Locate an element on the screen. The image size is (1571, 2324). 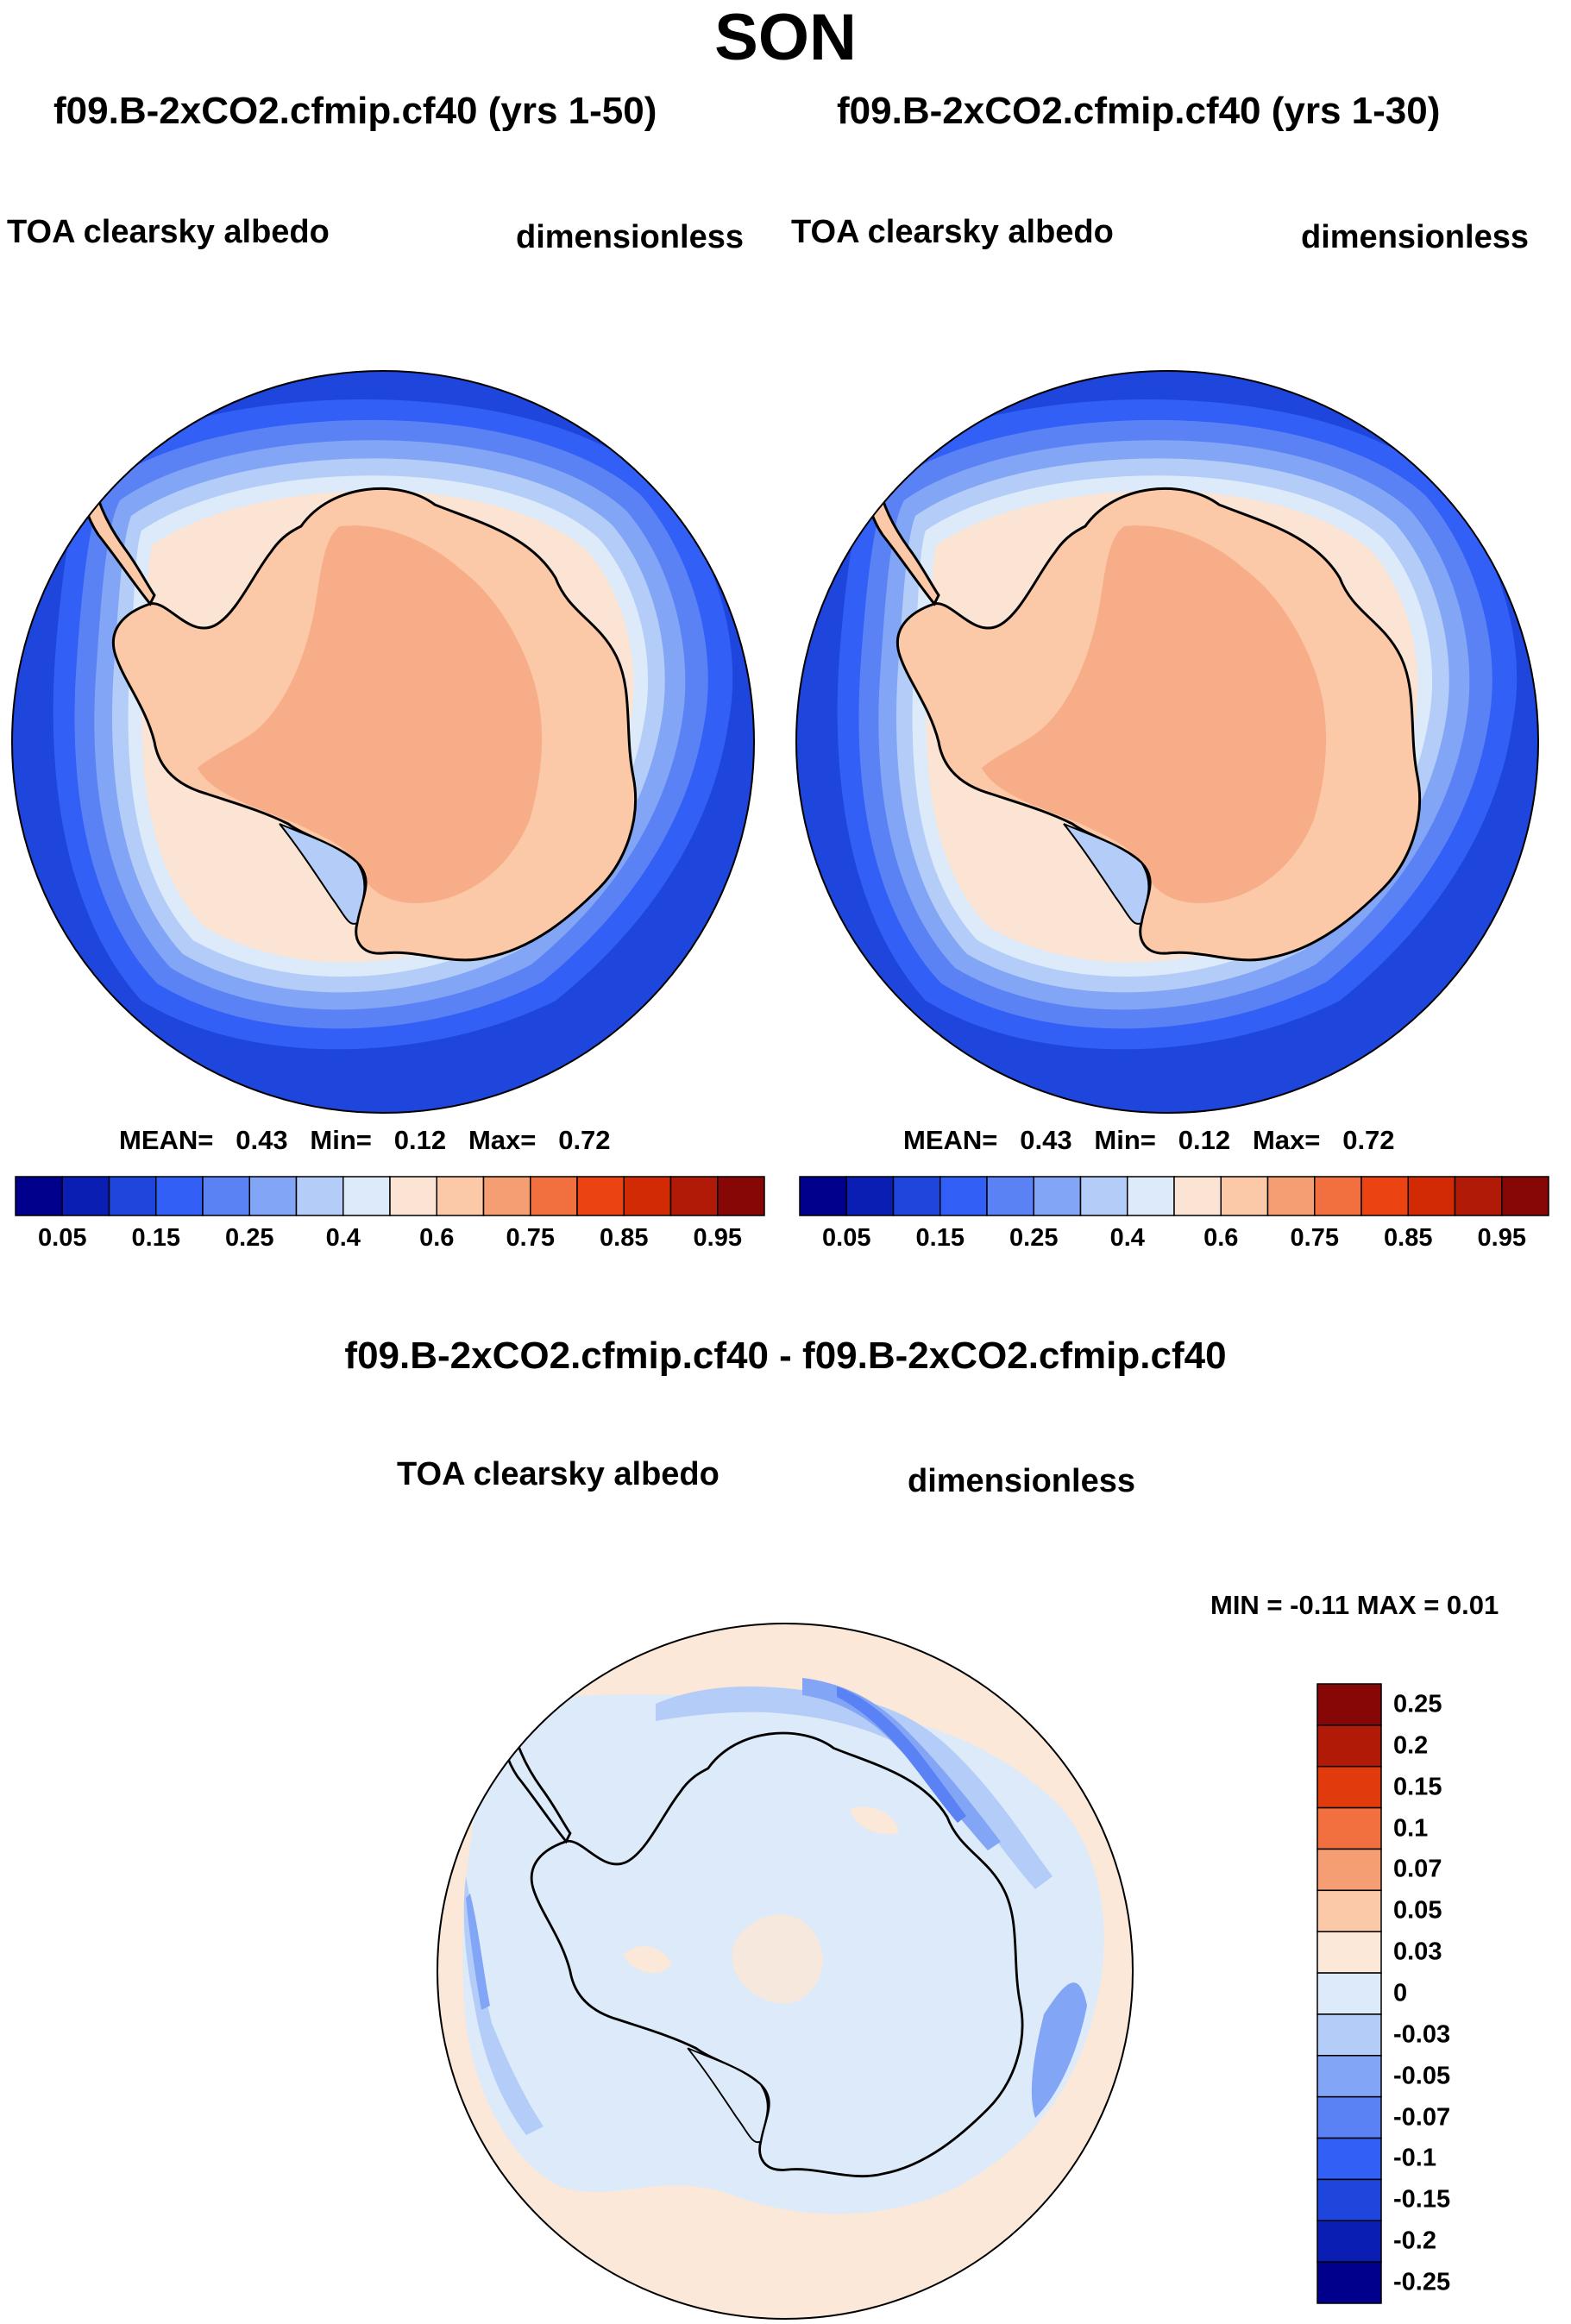
difference-colorbar-tick-label: -0.1 is located at coordinates (1414, 2158).